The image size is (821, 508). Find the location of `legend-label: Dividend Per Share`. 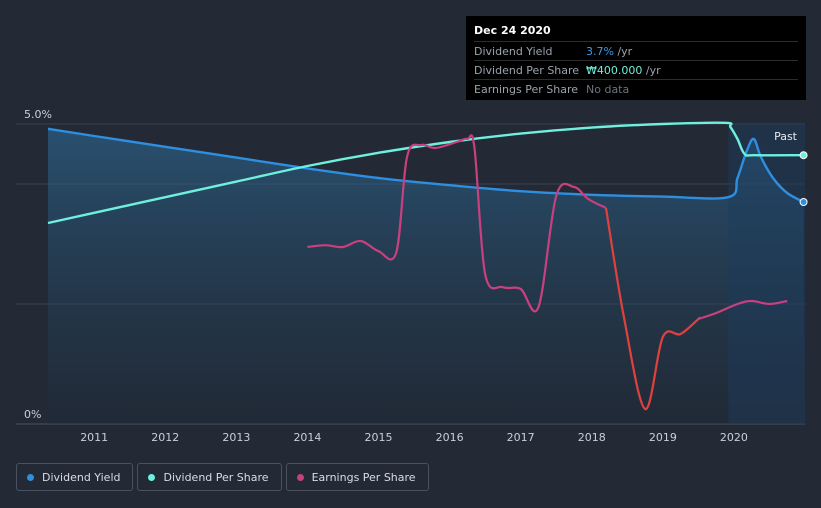

legend-label: Dividend Per Share is located at coordinates (216, 477).